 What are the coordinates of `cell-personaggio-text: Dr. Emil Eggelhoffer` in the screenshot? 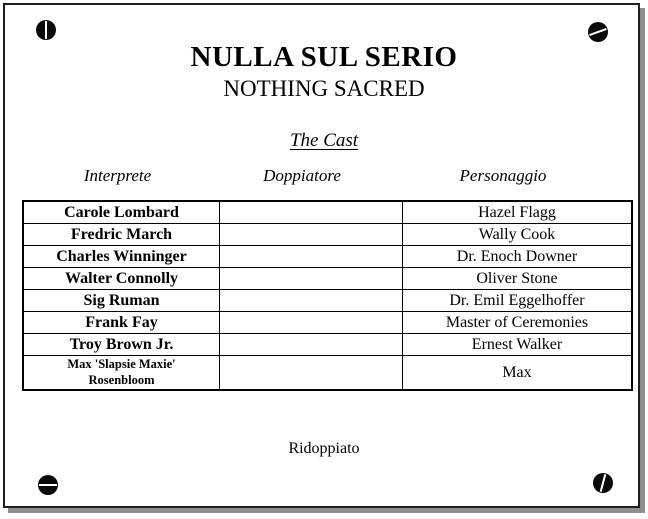 It's located at (517, 300).